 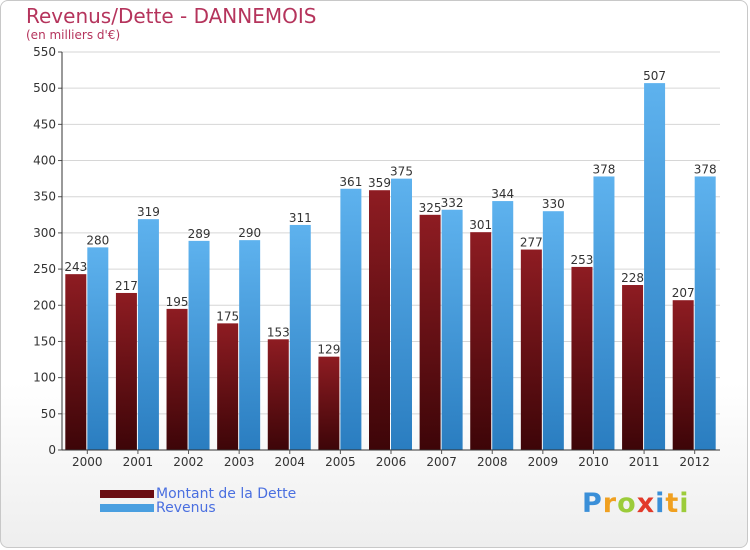 What do you see at coordinates (610, 503) in the screenshot?
I see `logo-letter: r` at bounding box center [610, 503].